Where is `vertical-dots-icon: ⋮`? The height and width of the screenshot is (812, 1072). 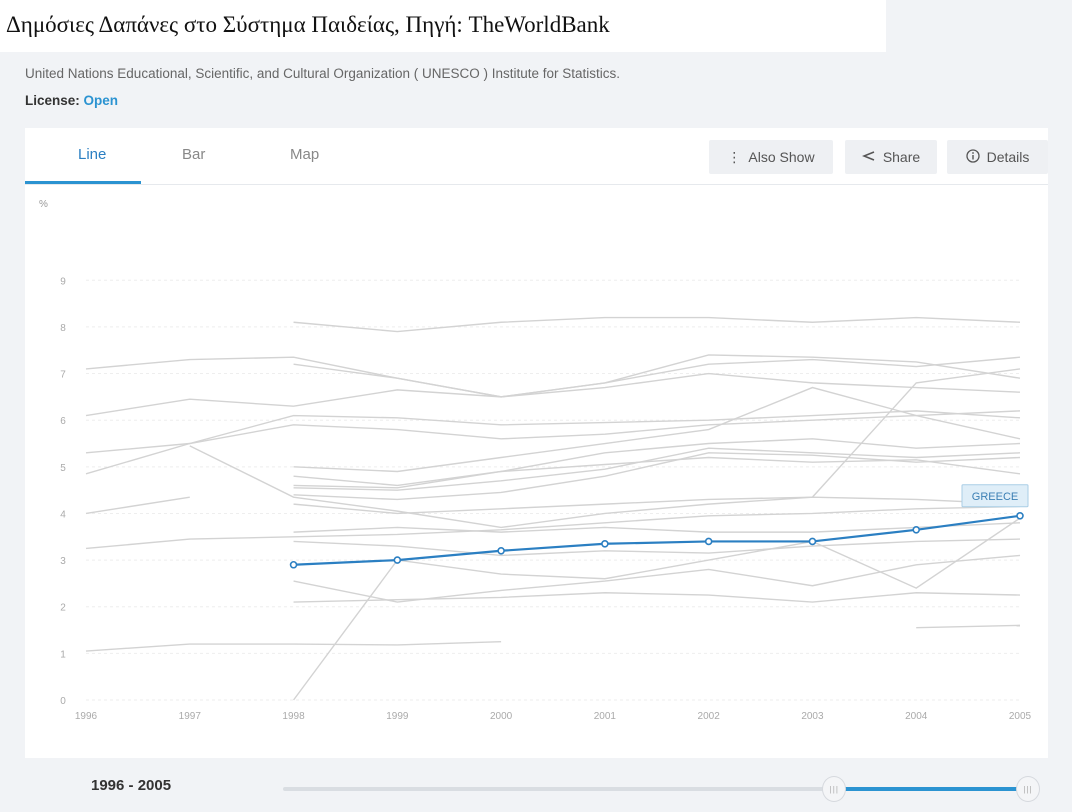 vertical-dots-icon: ⋮ is located at coordinates (734, 156).